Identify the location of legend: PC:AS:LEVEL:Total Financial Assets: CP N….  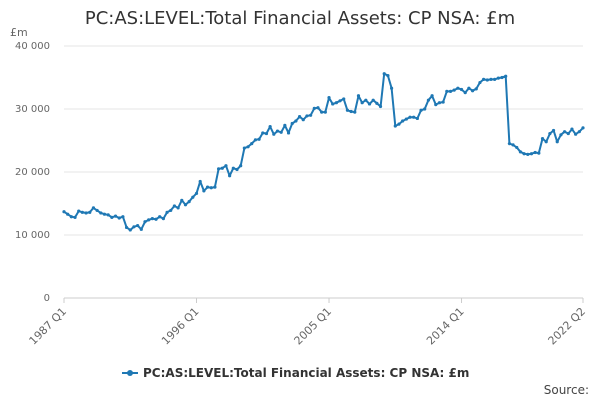
(295, 373).